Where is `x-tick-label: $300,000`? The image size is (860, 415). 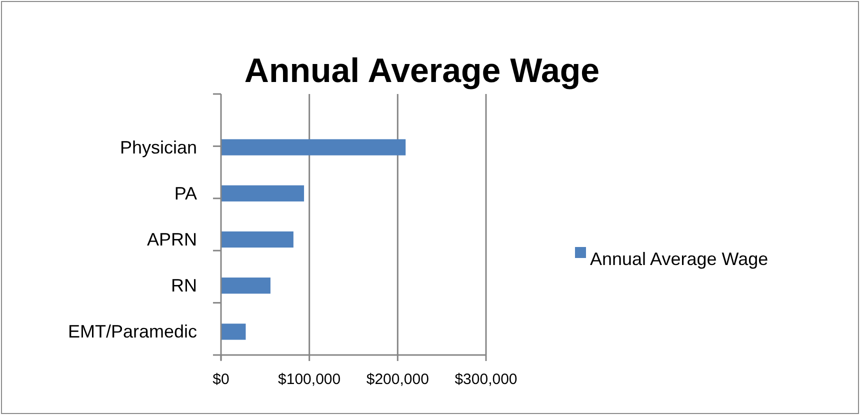 x-tick-label: $300,000 is located at coordinates (486, 379).